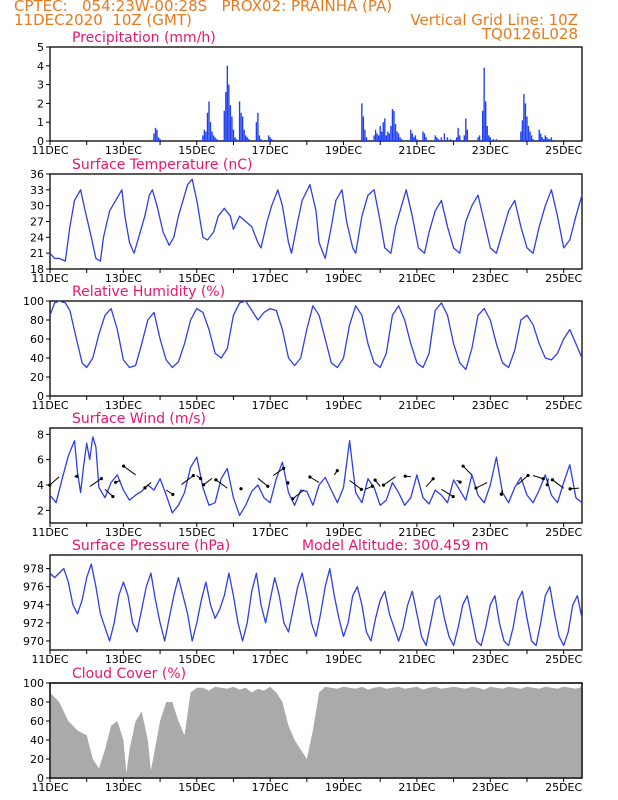 The height and width of the screenshot is (800, 618). I want to click on pres-xtick-label: 17DEC, so click(270, 659).